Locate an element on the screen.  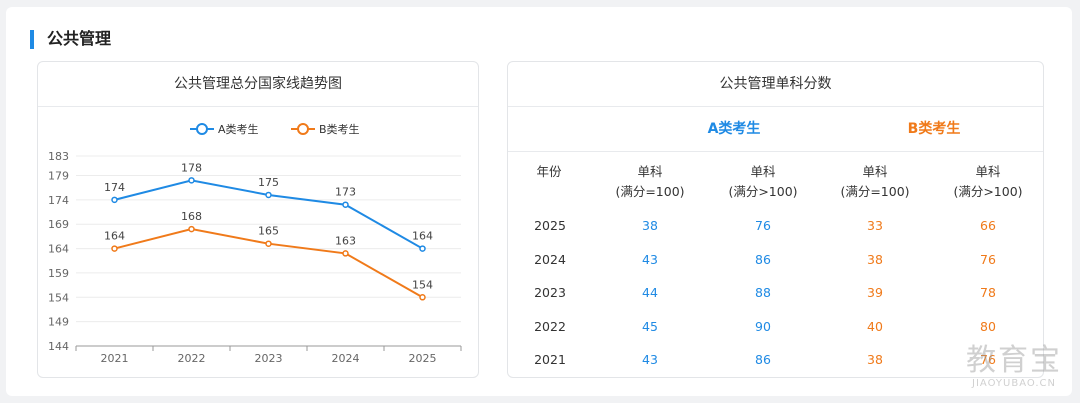
row-year: 2022 is located at coordinates (550, 326).